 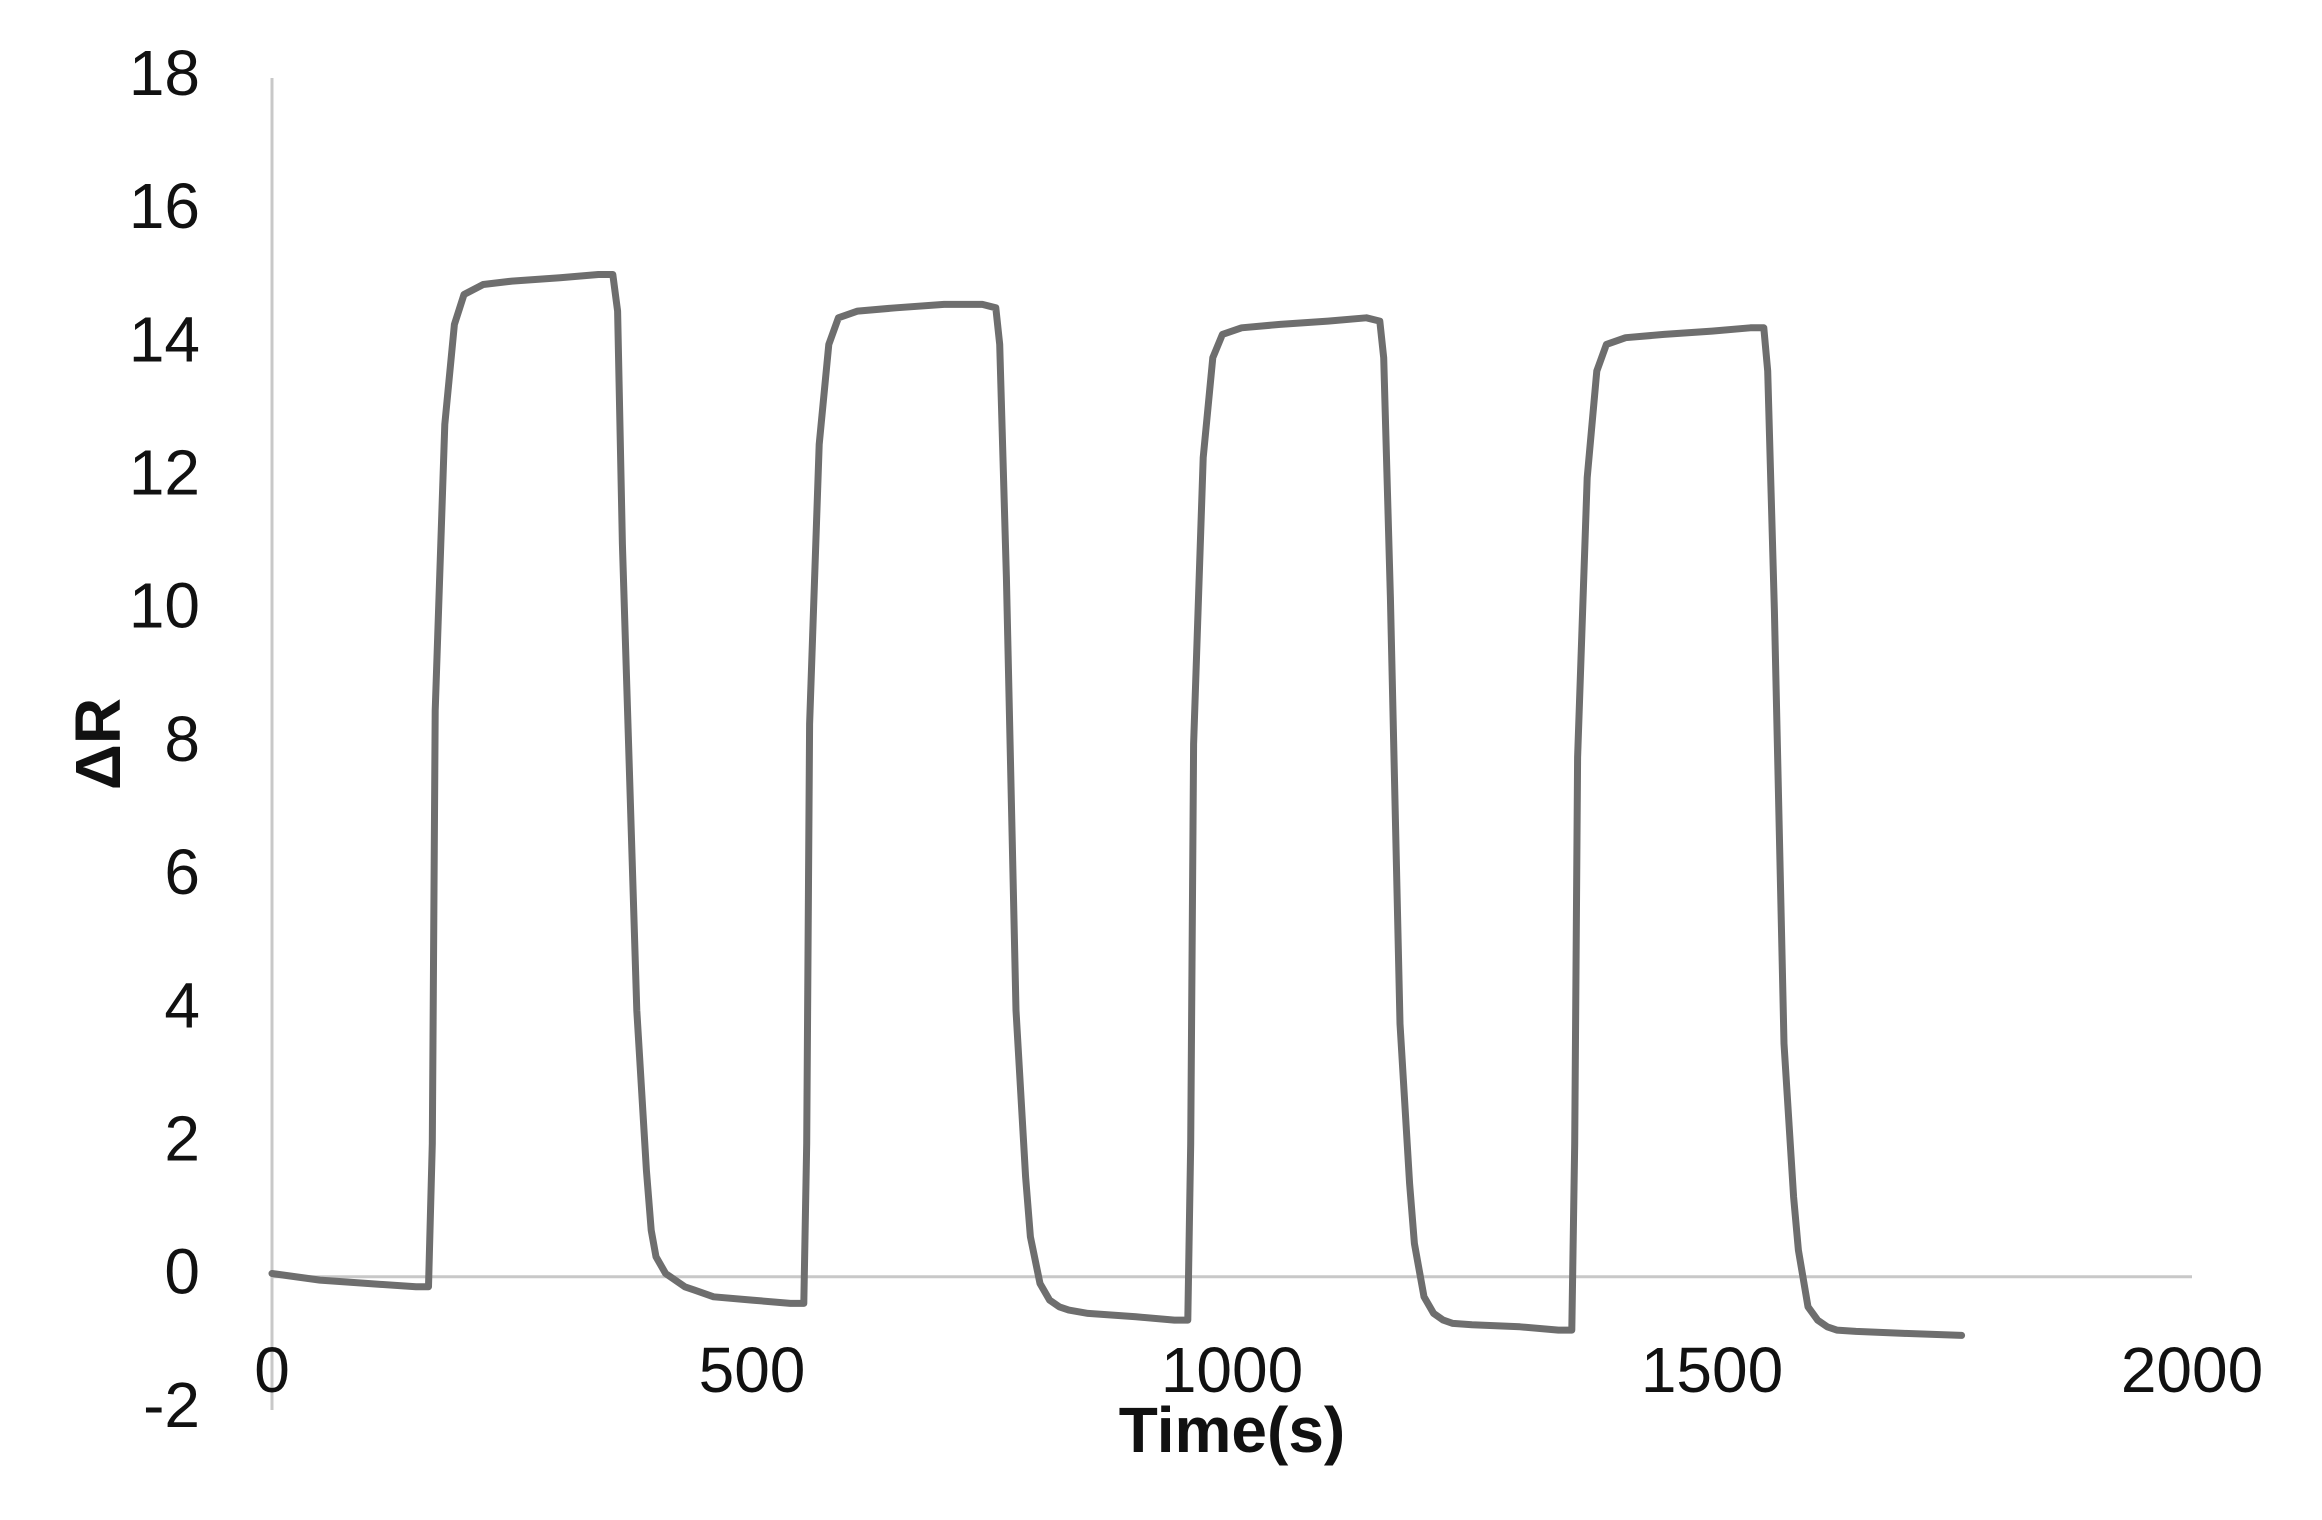 What do you see at coordinates (1712, 1370) in the screenshot?
I see `x-tick-label: 1500` at bounding box center [1712, 1370].